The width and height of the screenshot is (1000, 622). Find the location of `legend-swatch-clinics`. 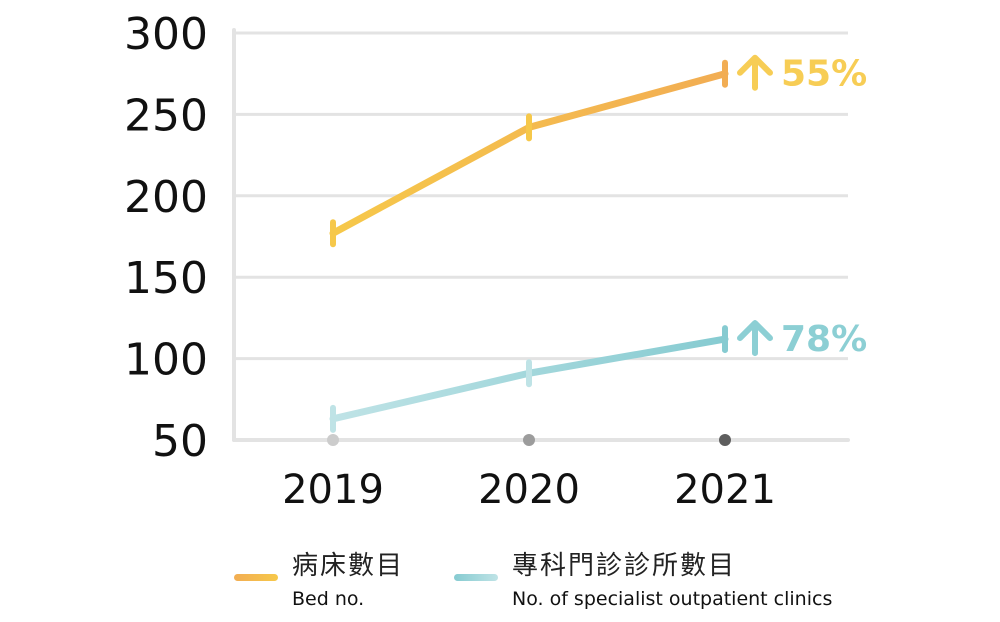

legend-swatch-clinics is located at coordinates (476, 577).